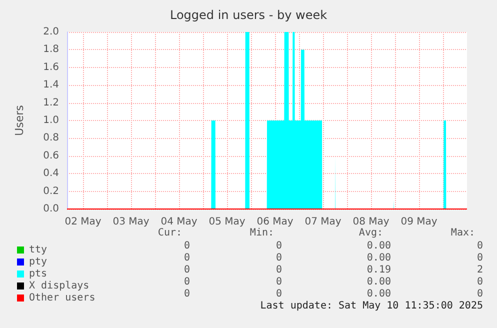  I want to click on y-tick-label: 2.0, so click(51, 32).